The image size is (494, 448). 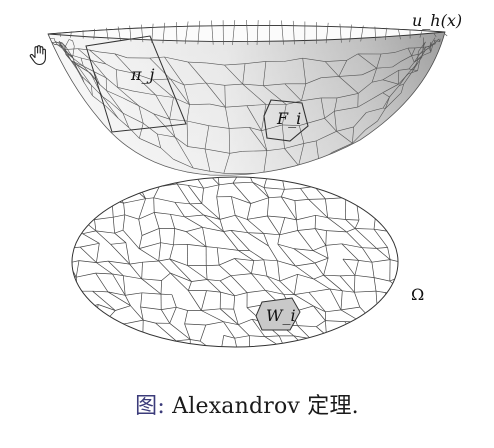 I want to click on label-domain: Ω, so click(x=417, y=294).